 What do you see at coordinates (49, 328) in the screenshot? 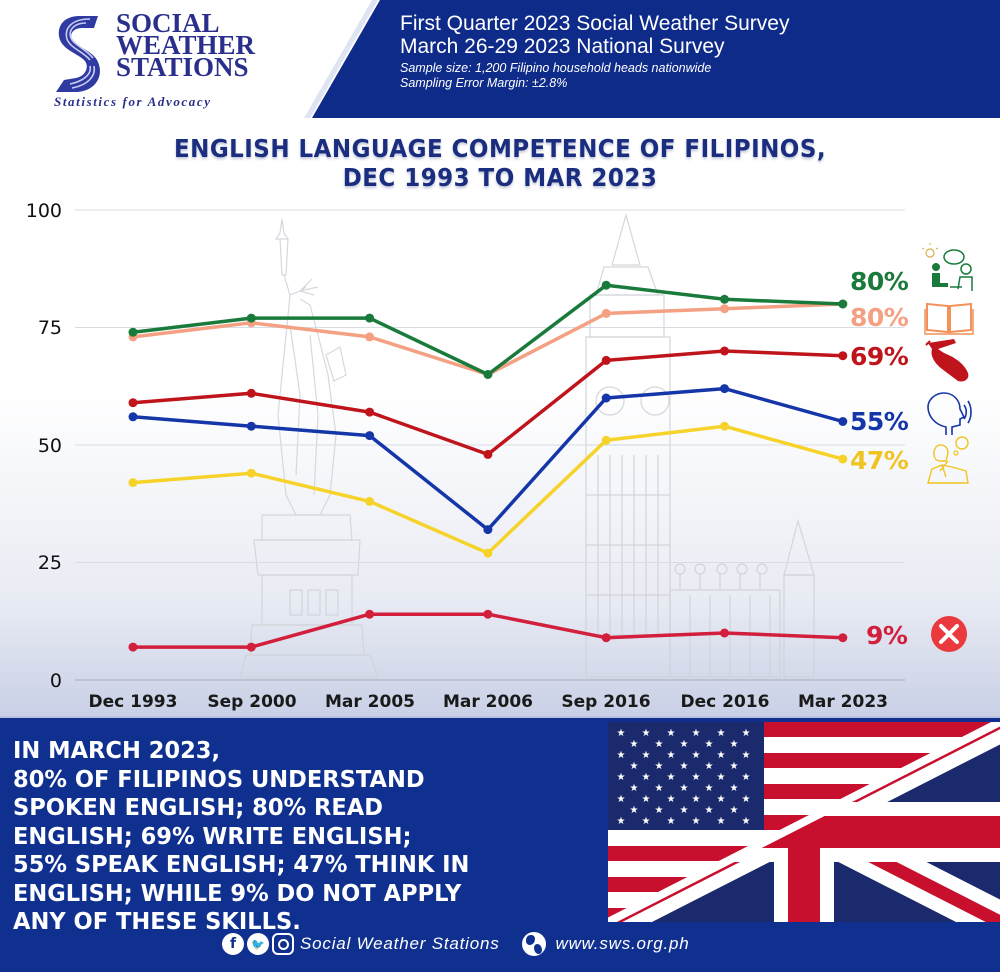
I see `y-tick-75: 75` at bounding box center [49, 328].